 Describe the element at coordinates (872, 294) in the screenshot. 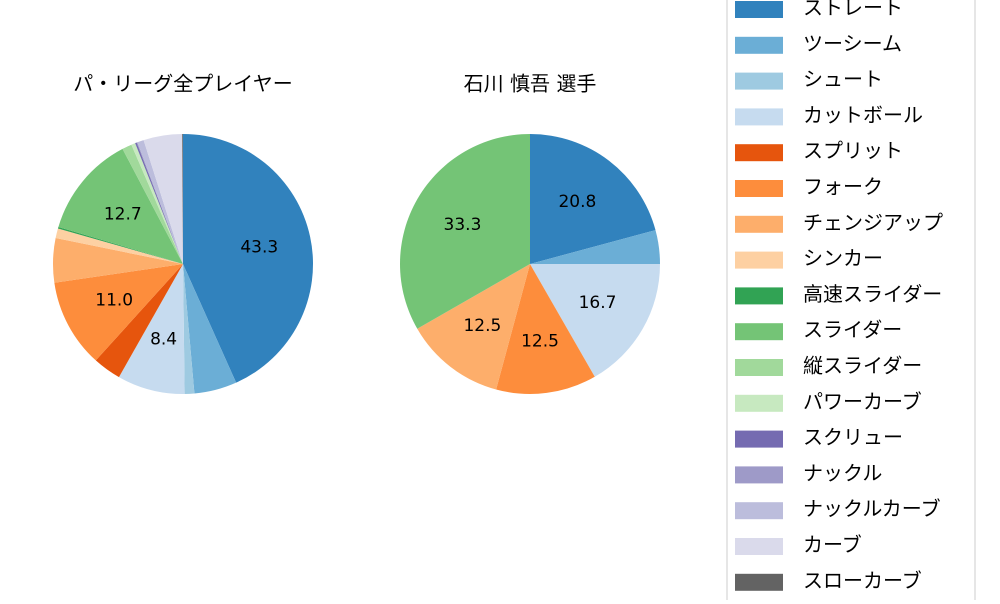

I see `legend-label: 高速スライダー` at that location.